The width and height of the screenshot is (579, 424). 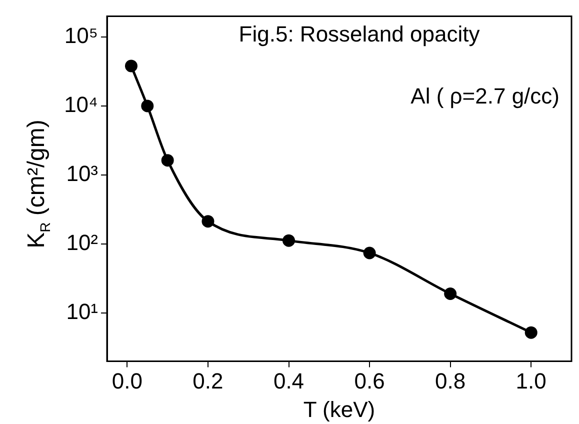 I want to click on x-tick-label: 1.0, so click(x=531, y=381).